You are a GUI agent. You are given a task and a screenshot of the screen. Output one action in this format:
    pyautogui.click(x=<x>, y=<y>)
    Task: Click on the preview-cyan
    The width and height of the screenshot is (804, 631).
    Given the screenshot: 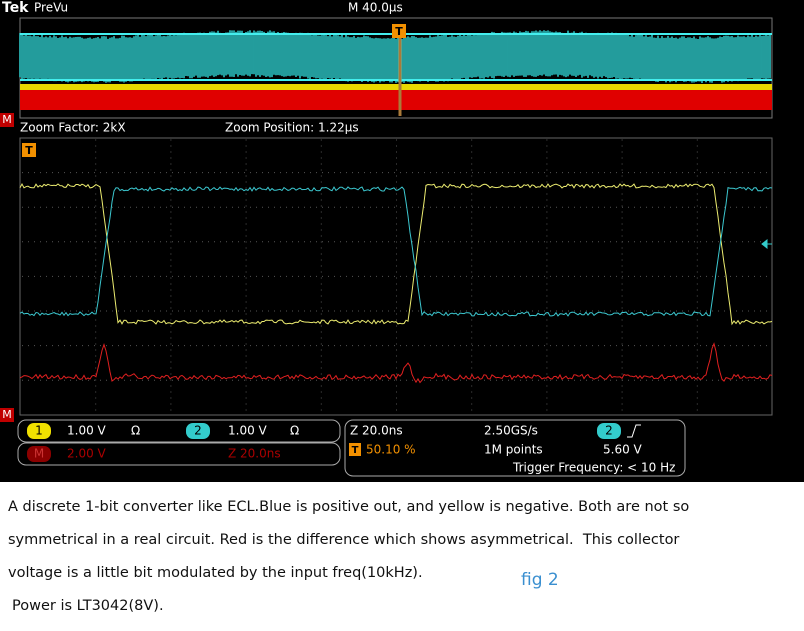 What is the action you would take?
    pyautogui.click(x=395, y=56)
    